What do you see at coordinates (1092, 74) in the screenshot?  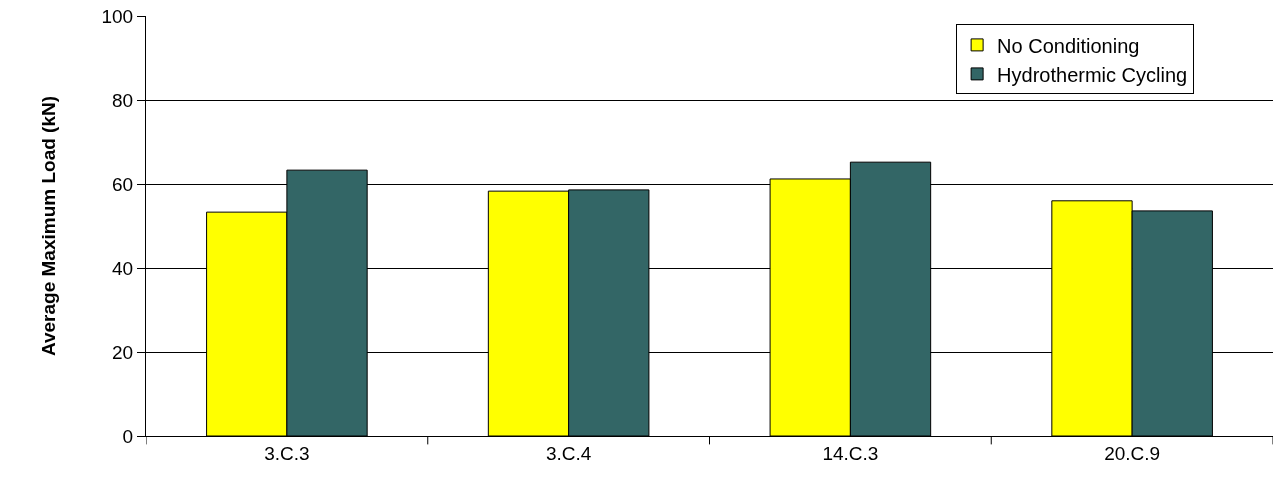 I see `legend-label: Hydrothermic Cycling` at bounding box center [1092, 74].